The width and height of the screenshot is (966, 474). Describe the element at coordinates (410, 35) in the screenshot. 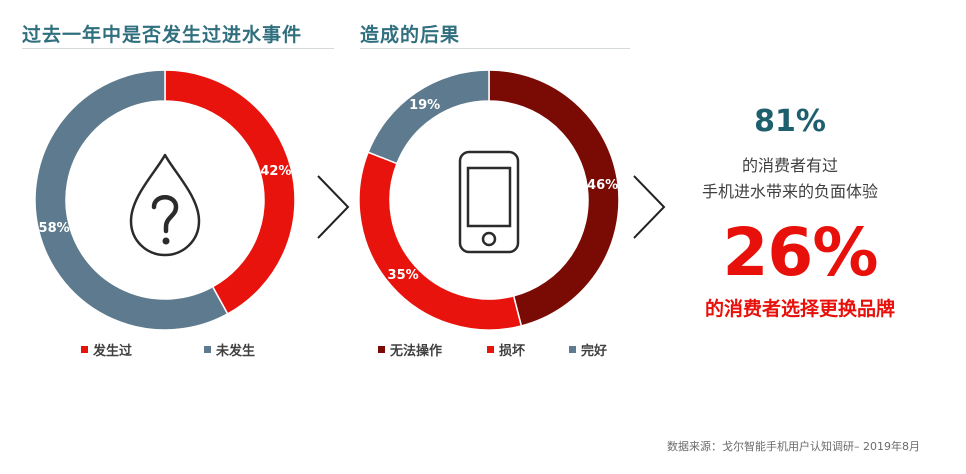

I see `chart2-title: 造成的后果` at that location.